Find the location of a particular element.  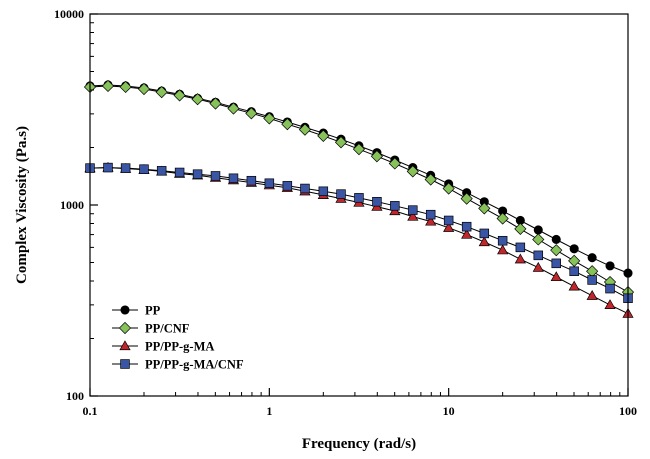

y-tick-label: 10000 is located at coordinates (69, 14).